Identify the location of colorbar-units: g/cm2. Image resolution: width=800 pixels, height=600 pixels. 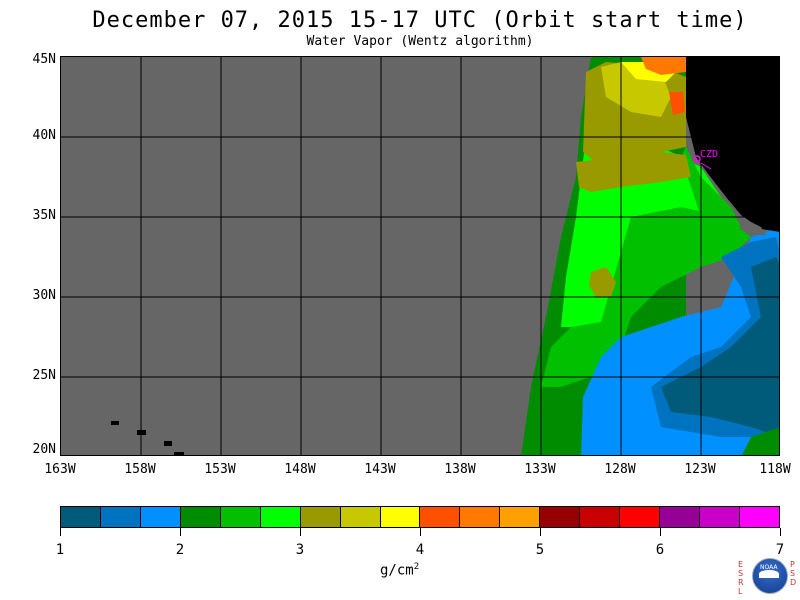
(399, 570).